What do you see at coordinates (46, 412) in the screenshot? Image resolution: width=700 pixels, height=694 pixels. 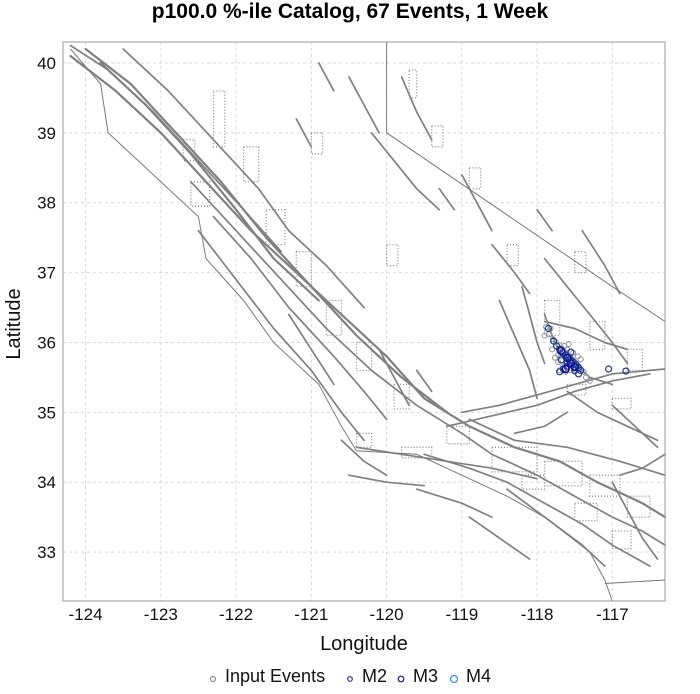 I see `y-tick-label-2: 35` at bounding box center [46, 412].